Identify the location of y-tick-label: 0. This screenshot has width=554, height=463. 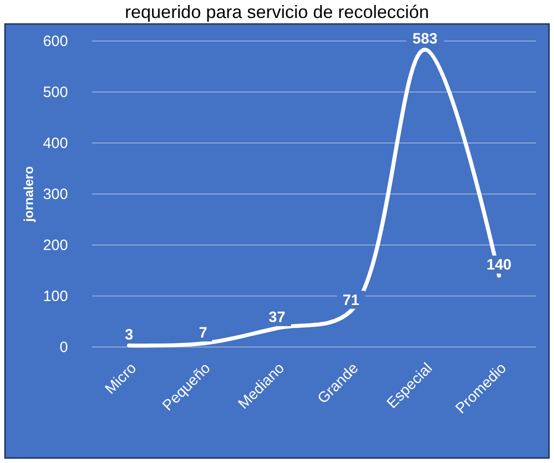
(64, 347).